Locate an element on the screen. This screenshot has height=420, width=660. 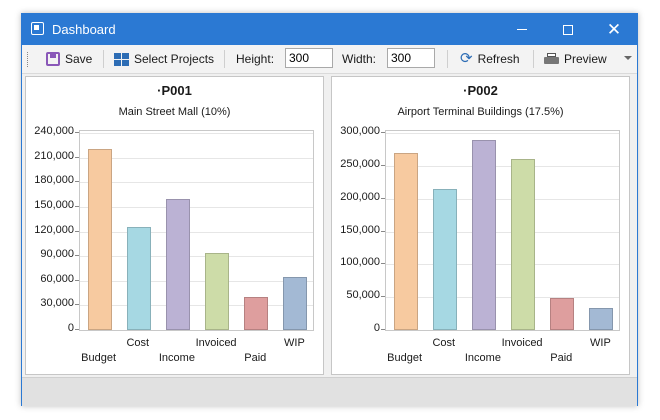
minimize-icon is located at coordinates (522, 29).